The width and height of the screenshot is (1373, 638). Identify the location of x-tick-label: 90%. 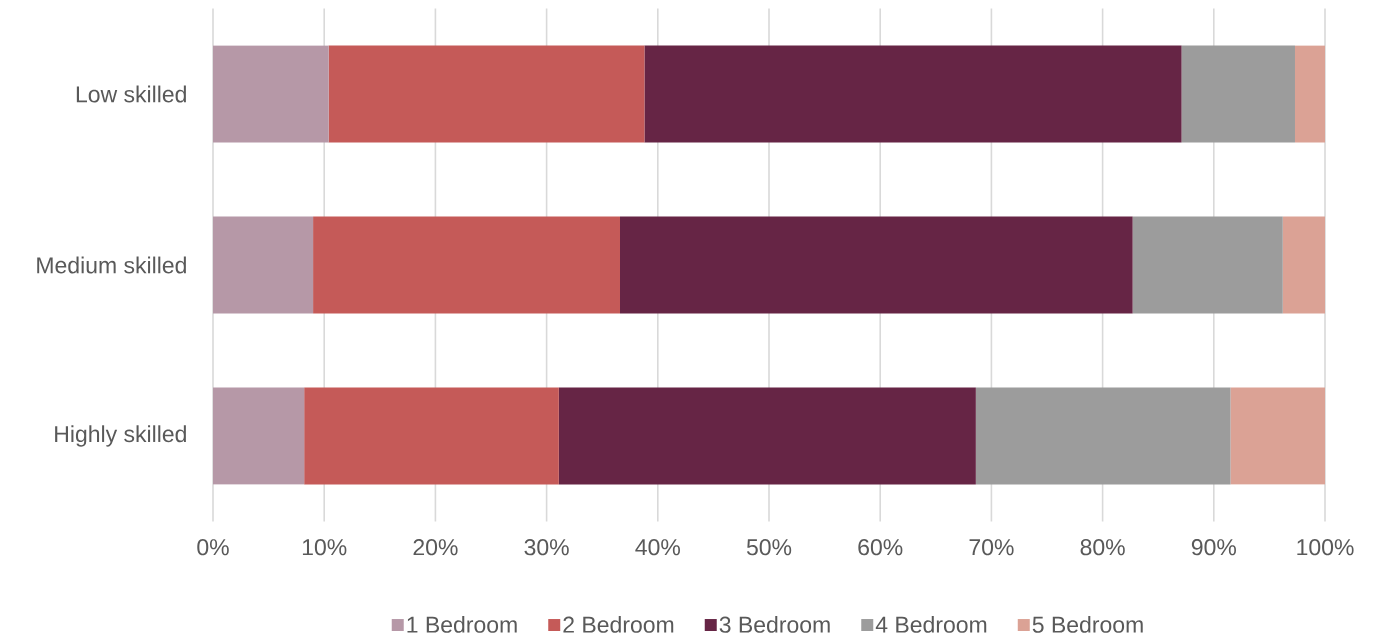
(1213, 547).